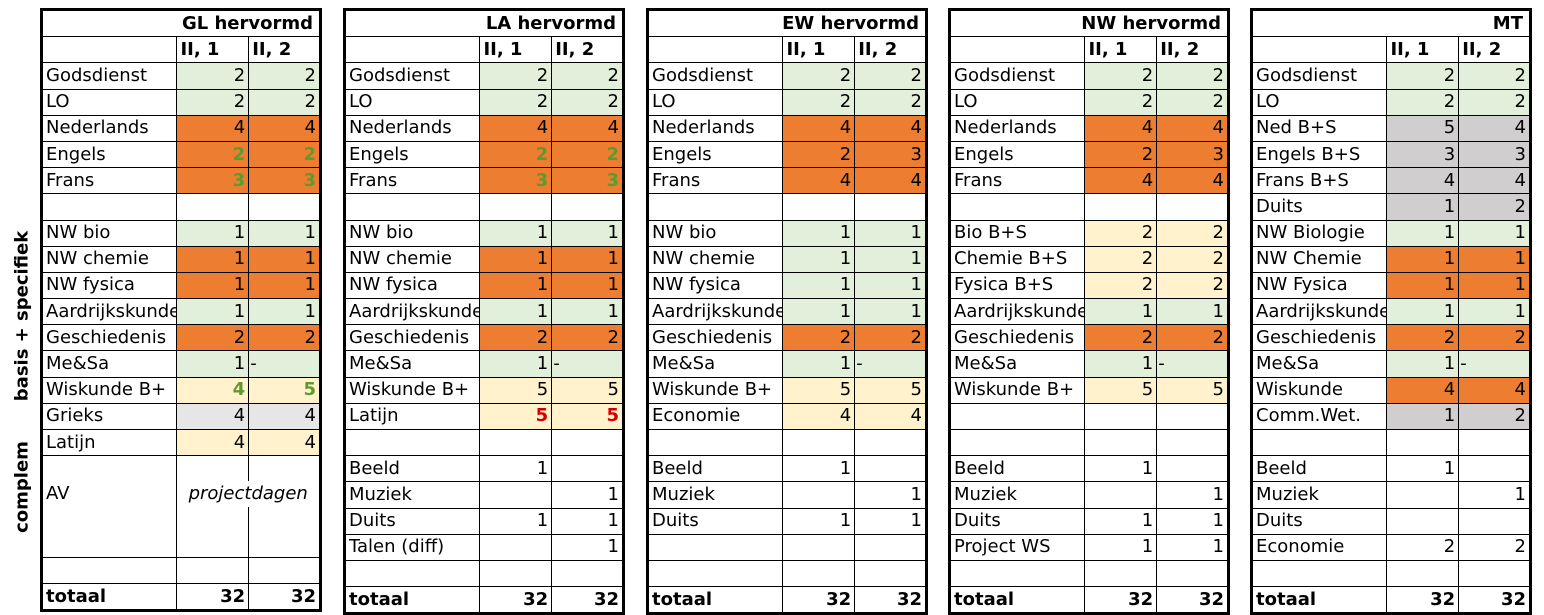 The image size is (1544, 615). What do you see at coordinates (786, 181) in the screenshot?
I see `table-row: Frans 4 4` at bounding box center [786, 181].